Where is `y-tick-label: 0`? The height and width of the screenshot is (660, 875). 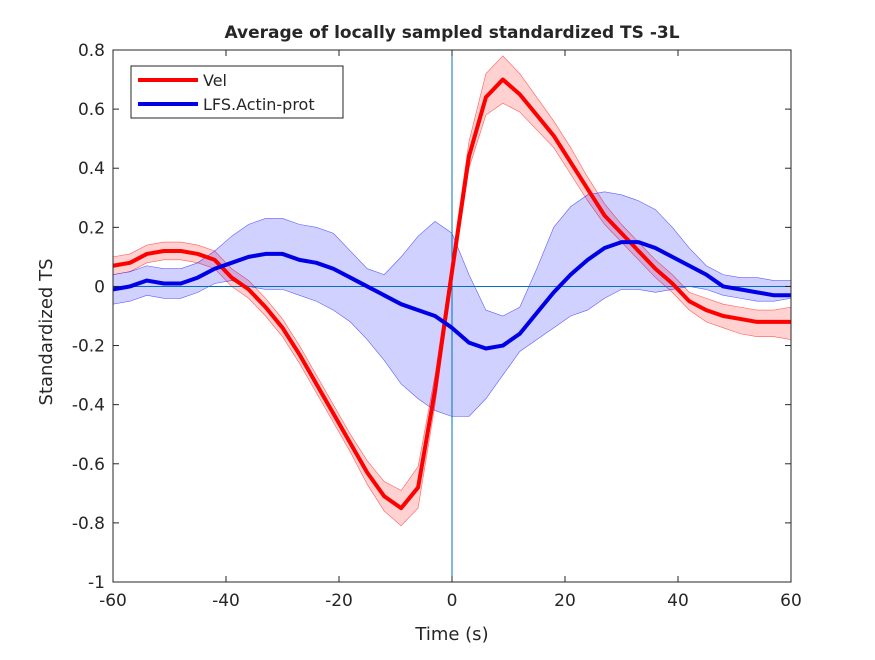 y-tick-label: 0 is located at coordinates (99, 287).